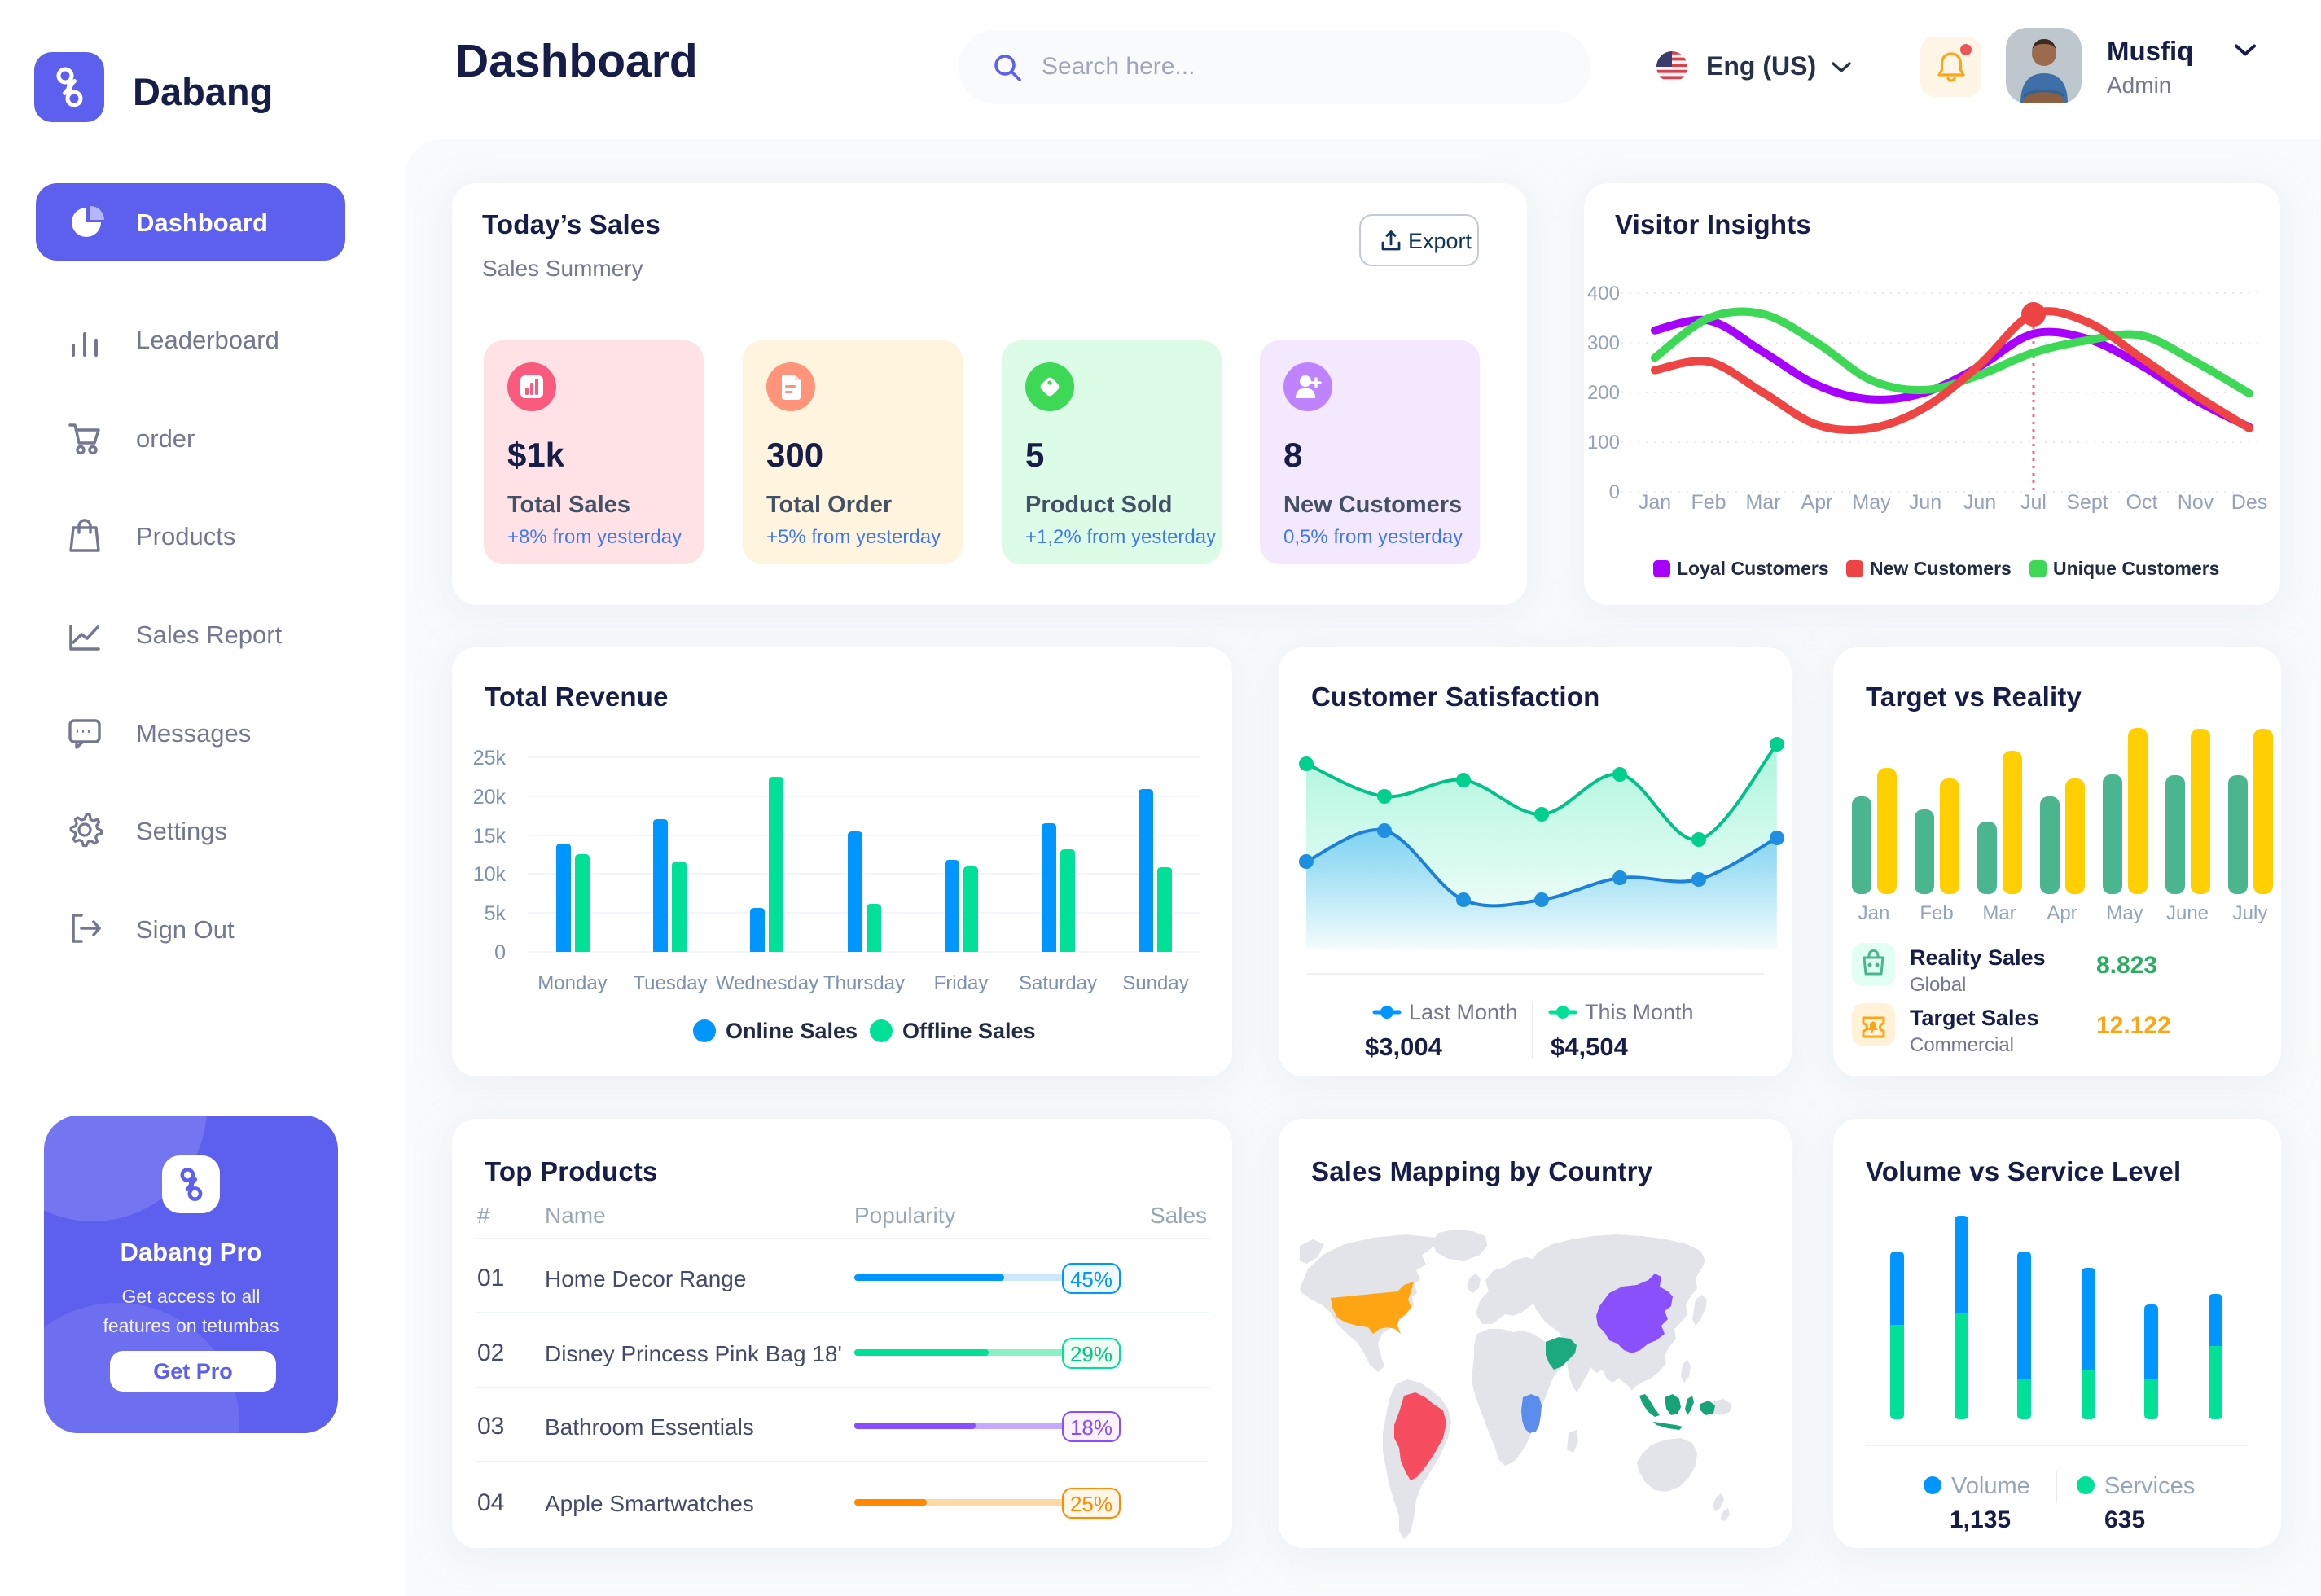  I want to click on svg-text: 400, so click(1603, 294).